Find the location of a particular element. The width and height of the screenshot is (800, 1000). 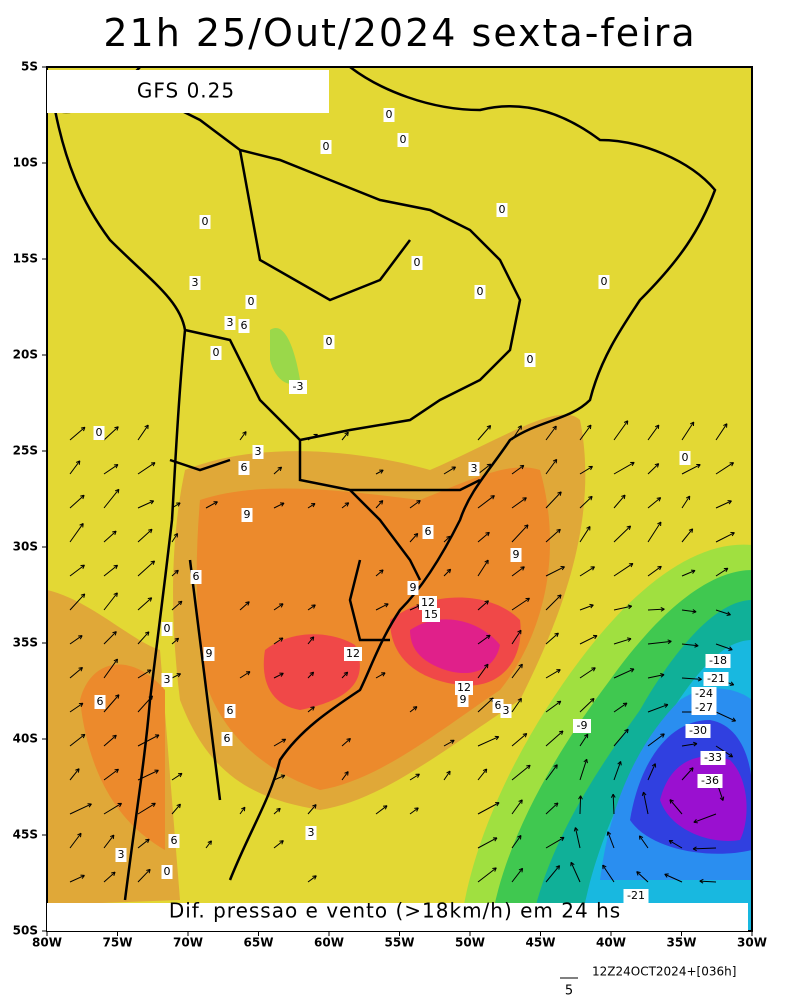

contour-label: -33 is located at coordinates (713, 757).